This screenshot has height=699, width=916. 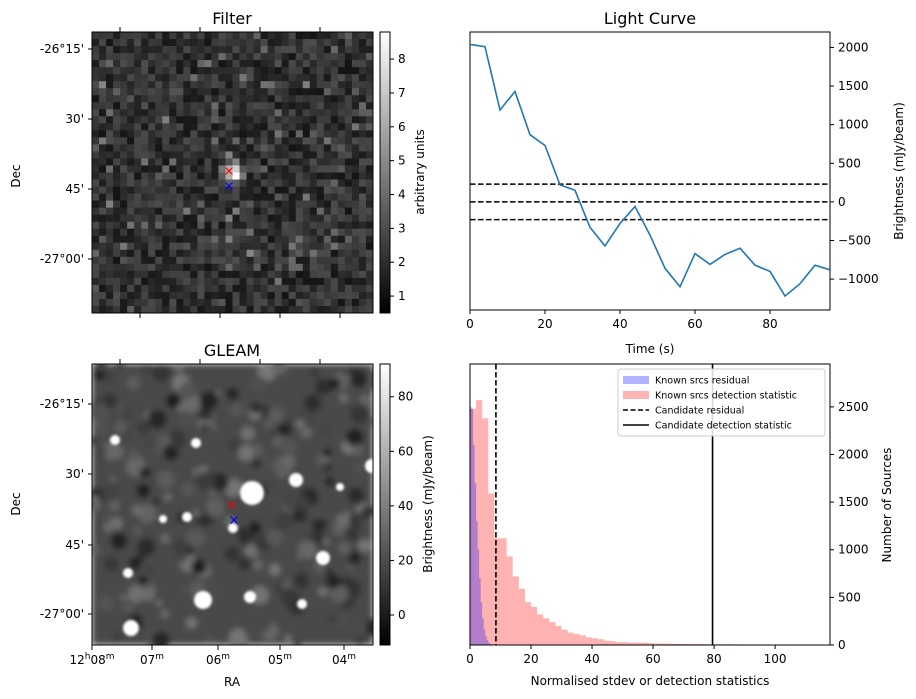 I want to click on gleam-x-tick-label: 07m, so click(x=152, y=659).